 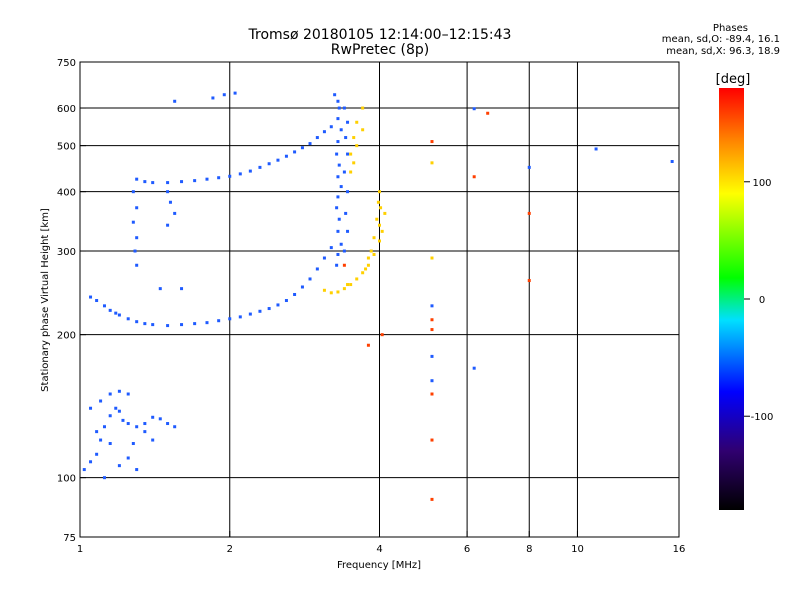 What do you see at coordinates (679, 549) in the screenshot?
I see `x-tick-label: 16` at bounding box center [679, 549].